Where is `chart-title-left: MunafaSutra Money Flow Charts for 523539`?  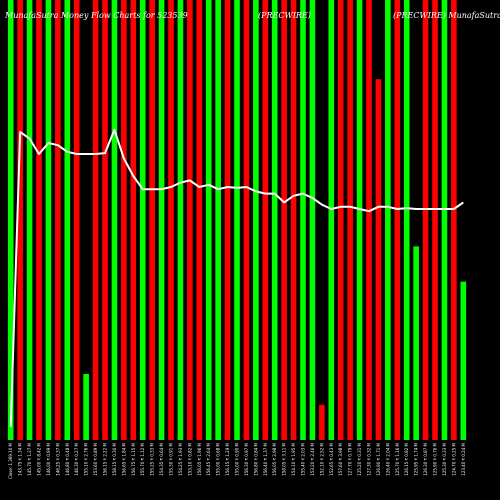
chart-title-left: MunafaSutra Money Flow Charts for 523539 is located at coordinates (96, 15).